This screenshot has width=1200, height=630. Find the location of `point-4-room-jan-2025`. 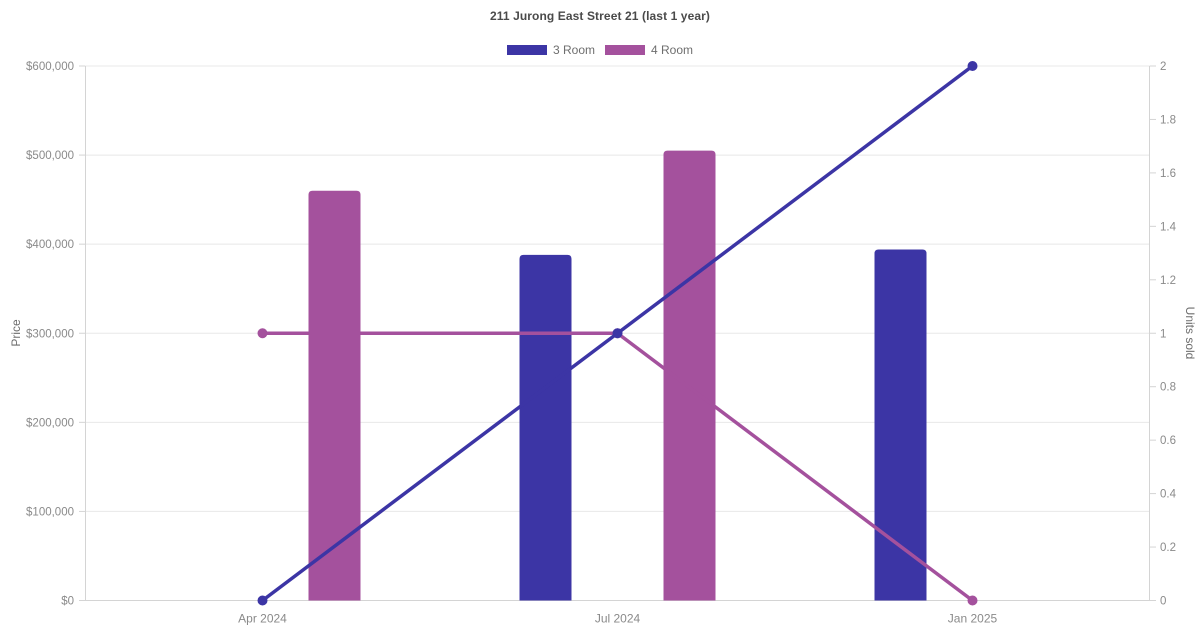

point-4-room-jan-2025 is located at coordinates (972, 600).